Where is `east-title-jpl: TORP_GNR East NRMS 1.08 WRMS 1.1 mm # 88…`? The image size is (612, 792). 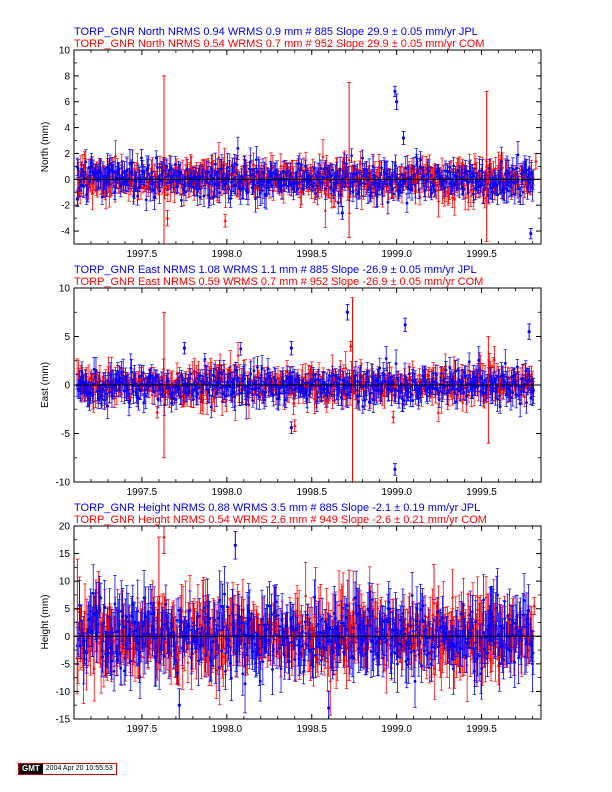
east-title-jpl: TORP_GNR East NRMS 1.08 WRMS 1.1 mm # 88… is located at coordinates (275, 270).